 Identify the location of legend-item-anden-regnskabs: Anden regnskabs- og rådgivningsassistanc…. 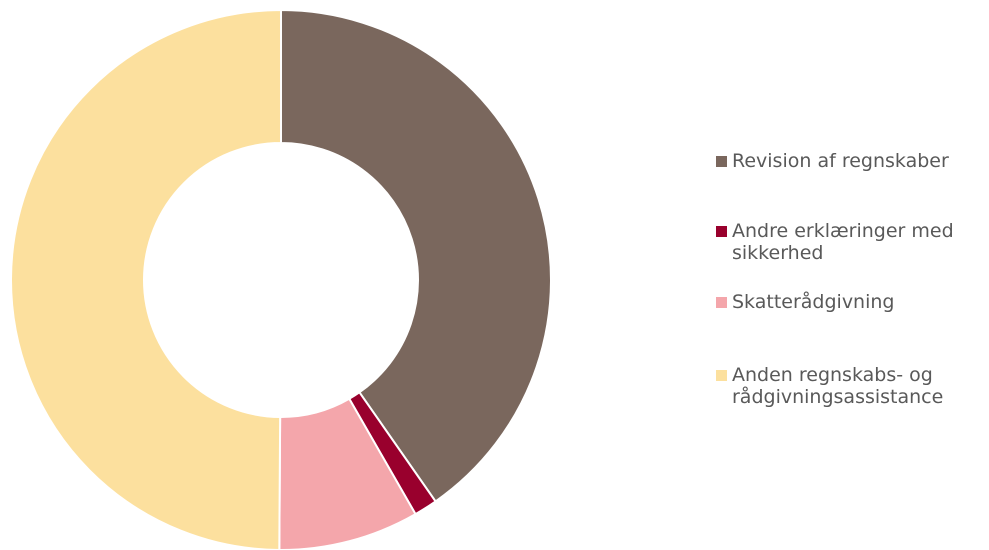
(849, 386).